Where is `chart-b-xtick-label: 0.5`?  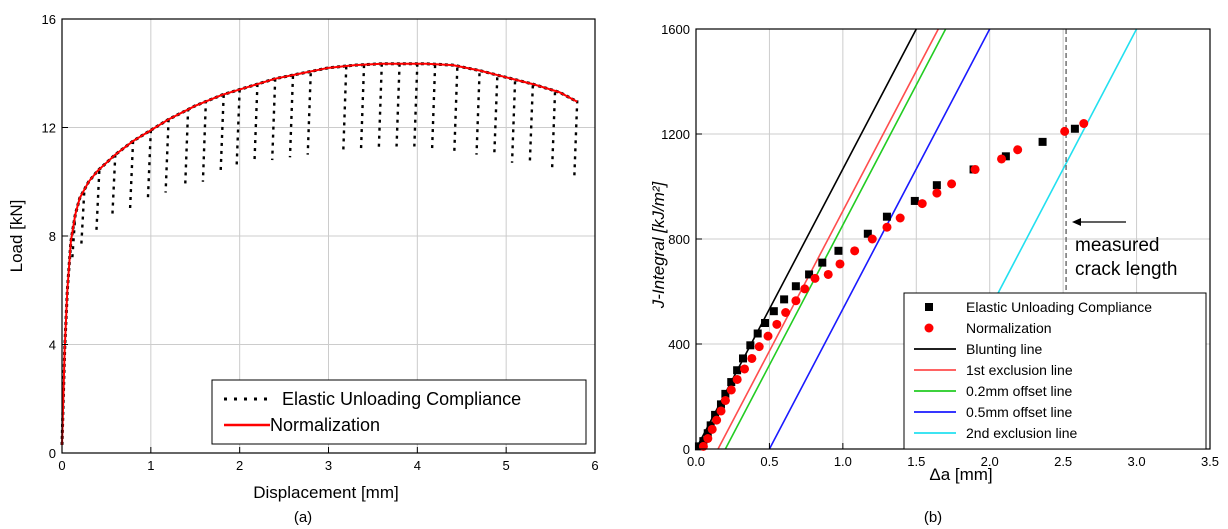
chart-b-xtick-label: 0.5 is located at coordinates (769, 461).